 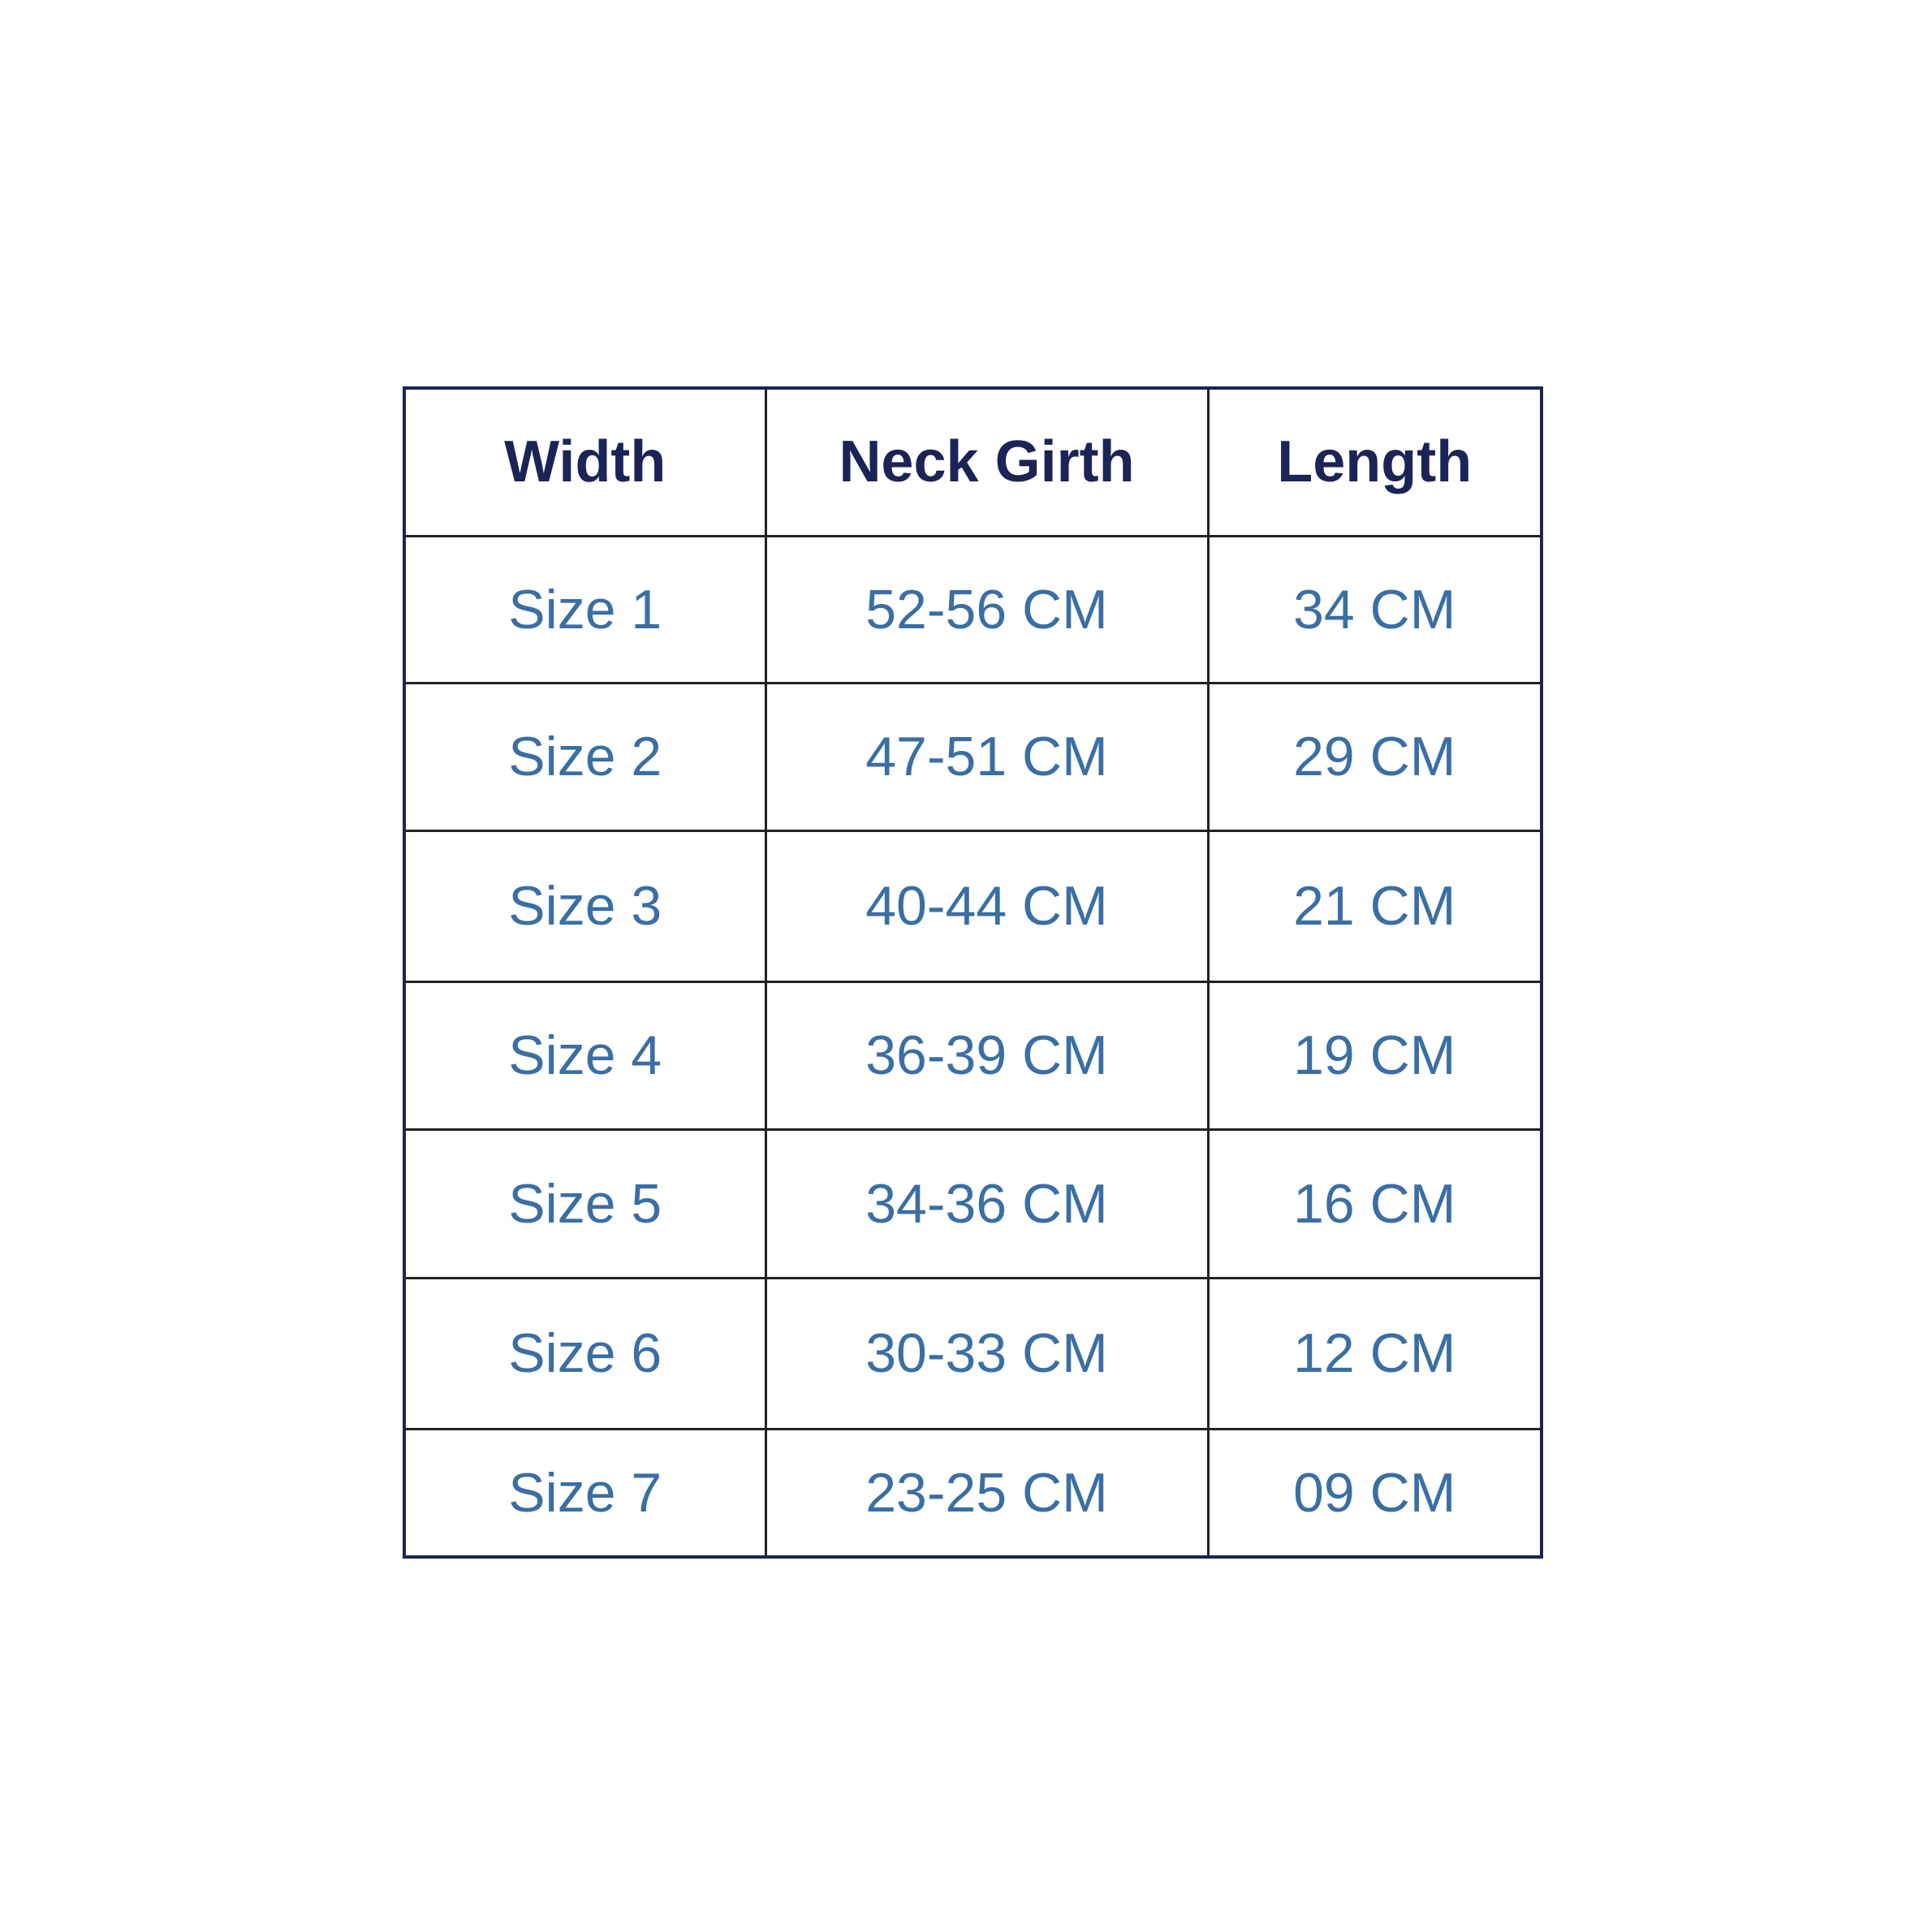 What do you see at coordinates (1374, 1055) in the screenshot?
I see `table-cell: 19 CM` at bounding box center [1374, 1055].